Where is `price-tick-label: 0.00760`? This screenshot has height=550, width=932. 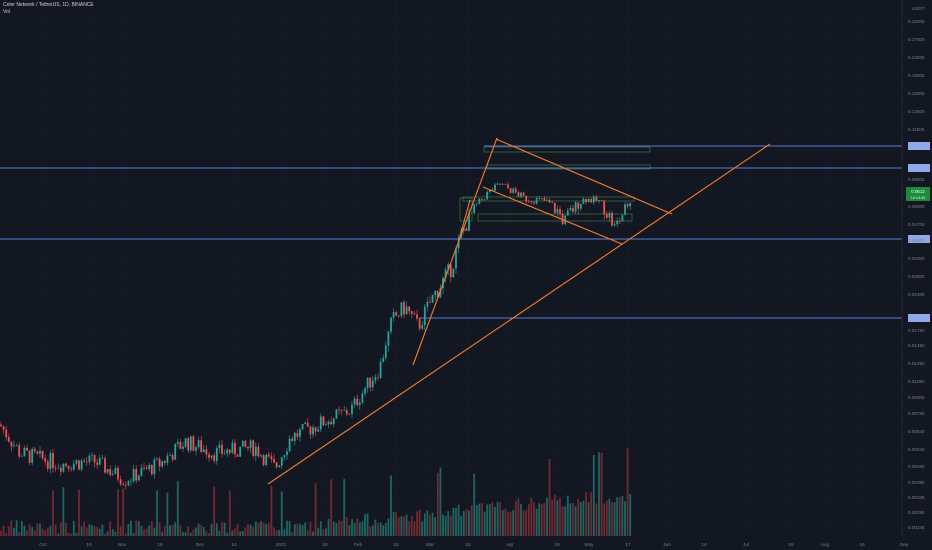 price-tick-label: 0.00760 is located at coordinates (916, 413).